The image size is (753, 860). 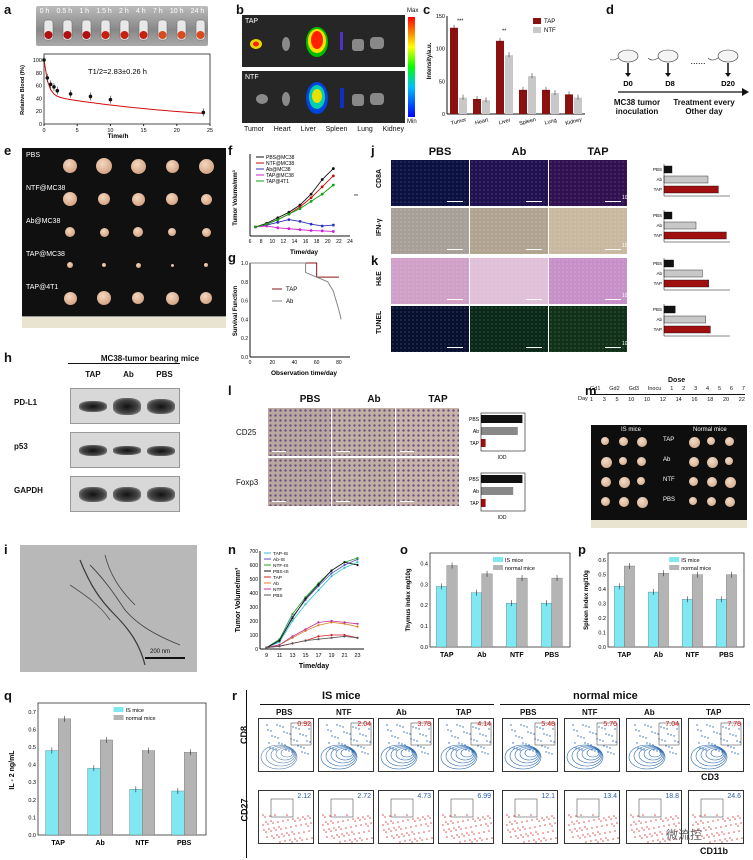 I want to click on legend-swatch, so click(x=118, y=709).